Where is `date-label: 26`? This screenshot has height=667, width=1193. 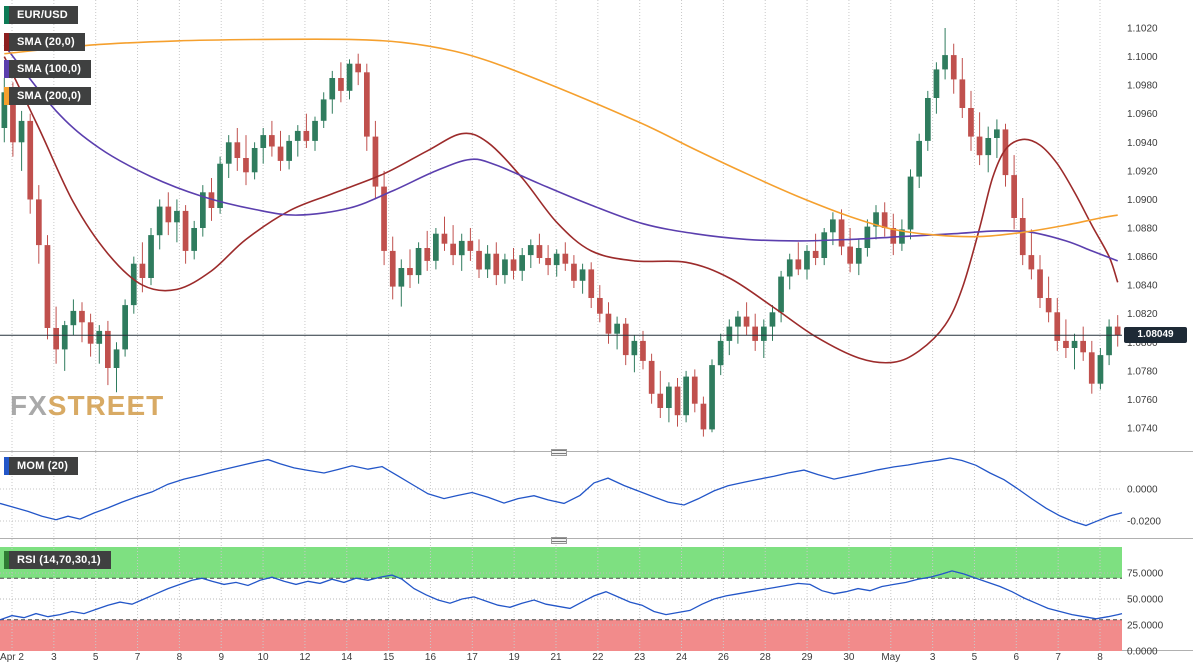
date-label: 26 is located at coordinates (723, 657).